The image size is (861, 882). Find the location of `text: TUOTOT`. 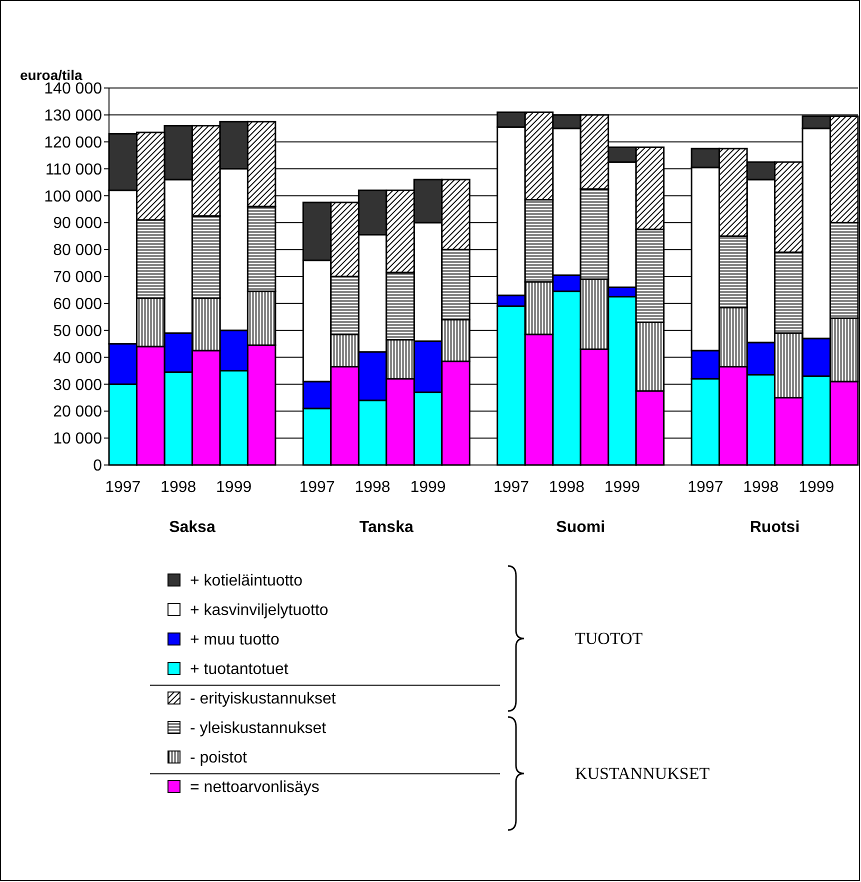

text: TUOTOT is located at coordinates (609, 638).